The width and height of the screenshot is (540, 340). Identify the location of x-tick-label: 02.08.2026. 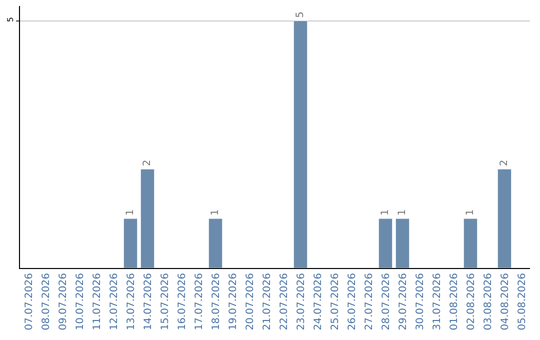
(471, 301).